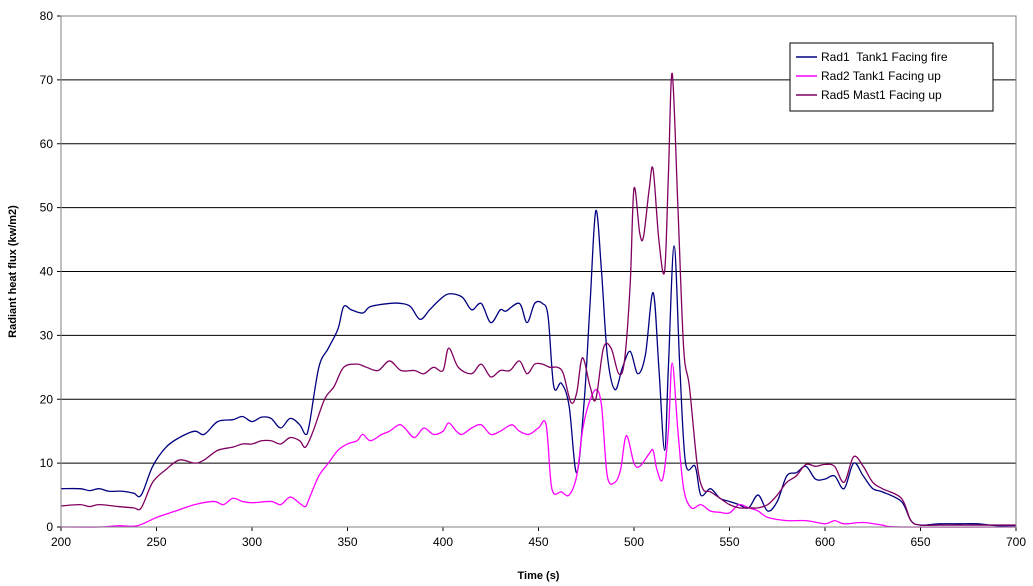 The image size is (1033, 586). What do you see at coordinates (443, 542) in the screenshot?
I see `x-tick-label-400: 400` at bounding box center [443, 542].